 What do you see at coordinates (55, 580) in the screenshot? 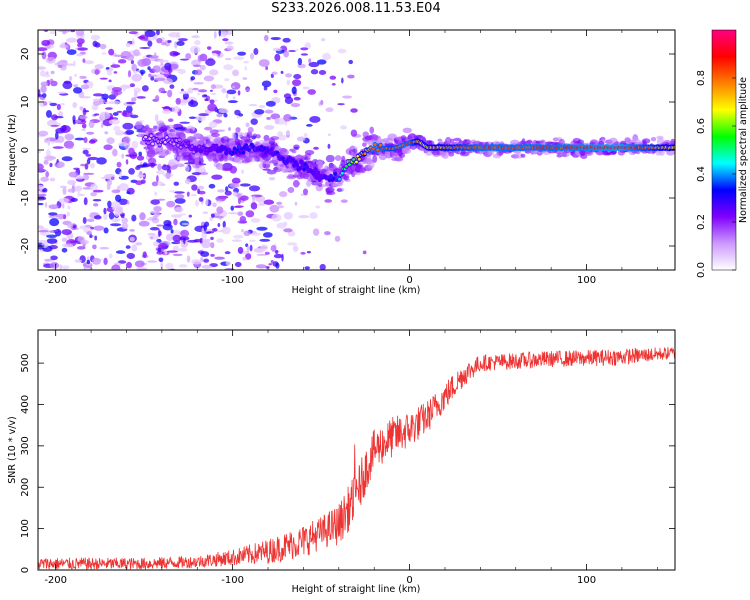
I see `snr-x-tick-label: -200` at bounding box center [55, 580].